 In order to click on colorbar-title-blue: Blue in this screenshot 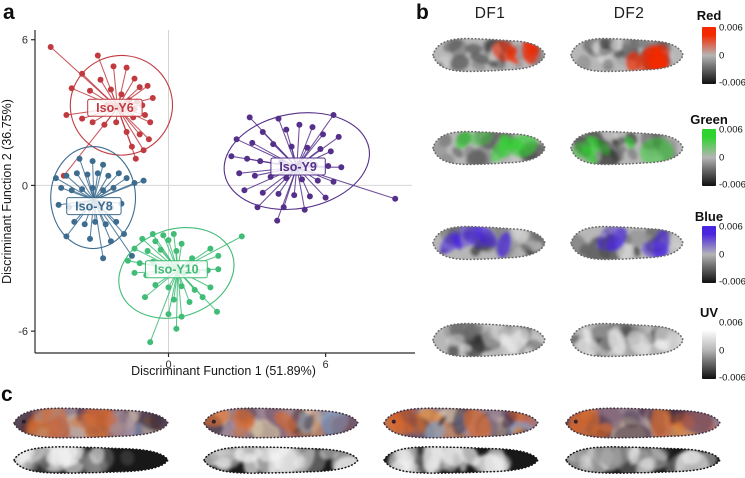, I will do `click(709, 216)`.